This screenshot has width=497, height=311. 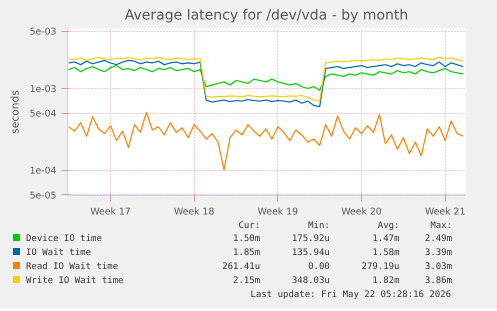 What do you see at coordinates (110, 212) in the screenshot?
I see `x-tick-label: Week 17` at bounding box center [110, 212].